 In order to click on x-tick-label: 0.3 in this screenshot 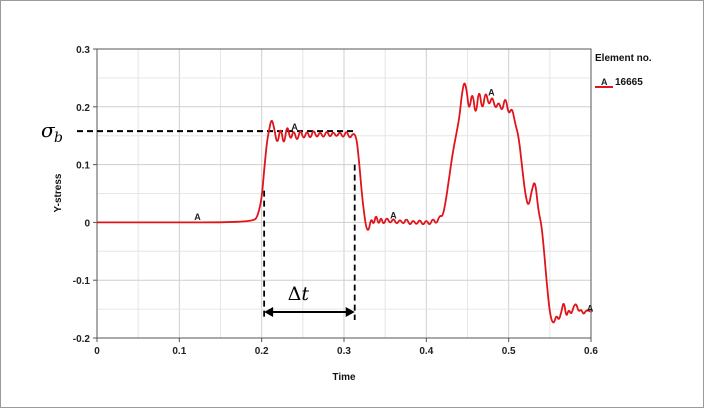, I will do `click(344, 351)`.